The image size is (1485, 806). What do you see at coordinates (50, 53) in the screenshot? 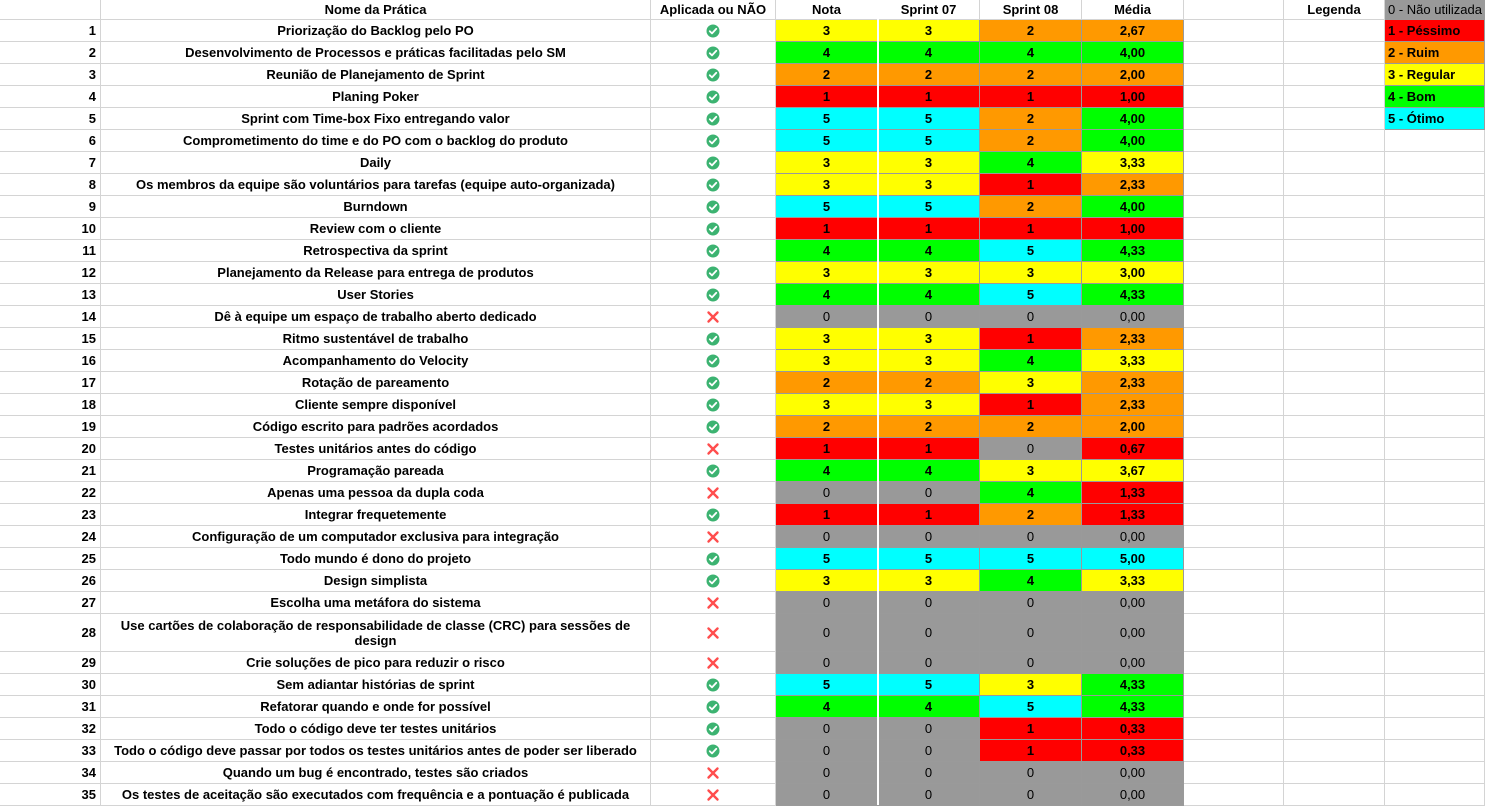
I see `row-number: 2` at bounding box center [50, 53].